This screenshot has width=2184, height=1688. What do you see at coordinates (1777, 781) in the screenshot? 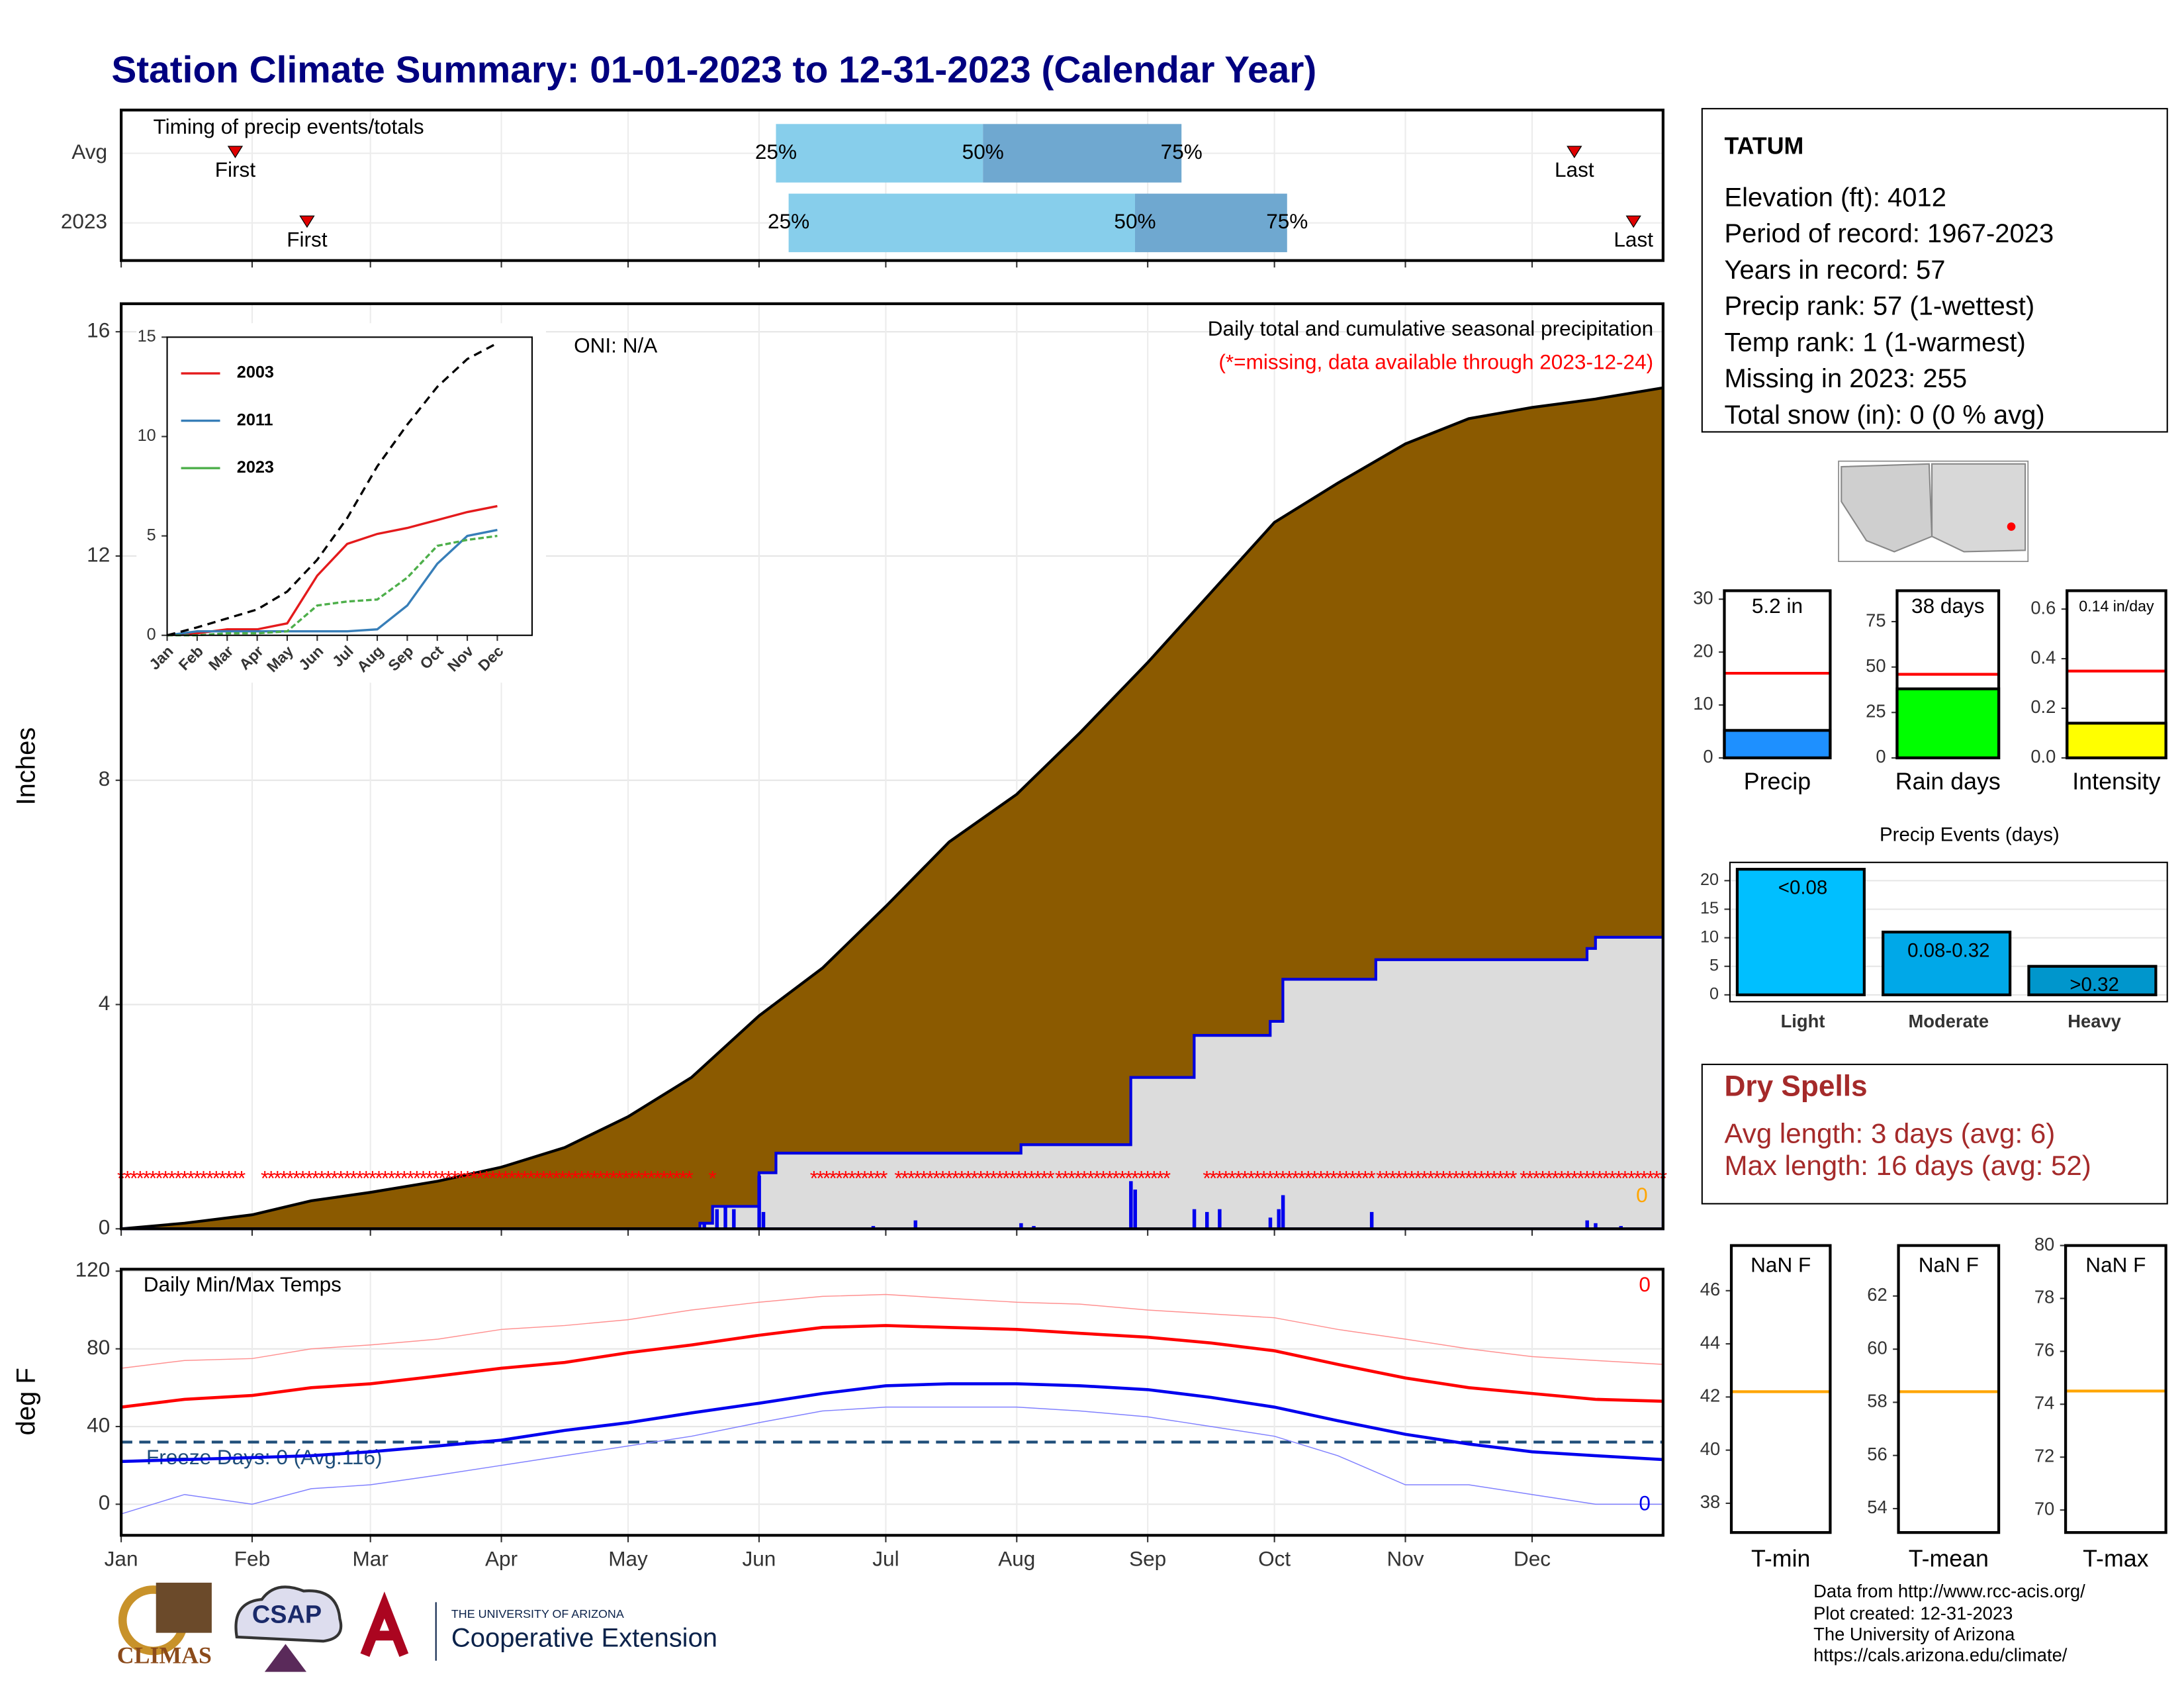
I see `panel-label: Precip` at bounding box center [1777, 781].